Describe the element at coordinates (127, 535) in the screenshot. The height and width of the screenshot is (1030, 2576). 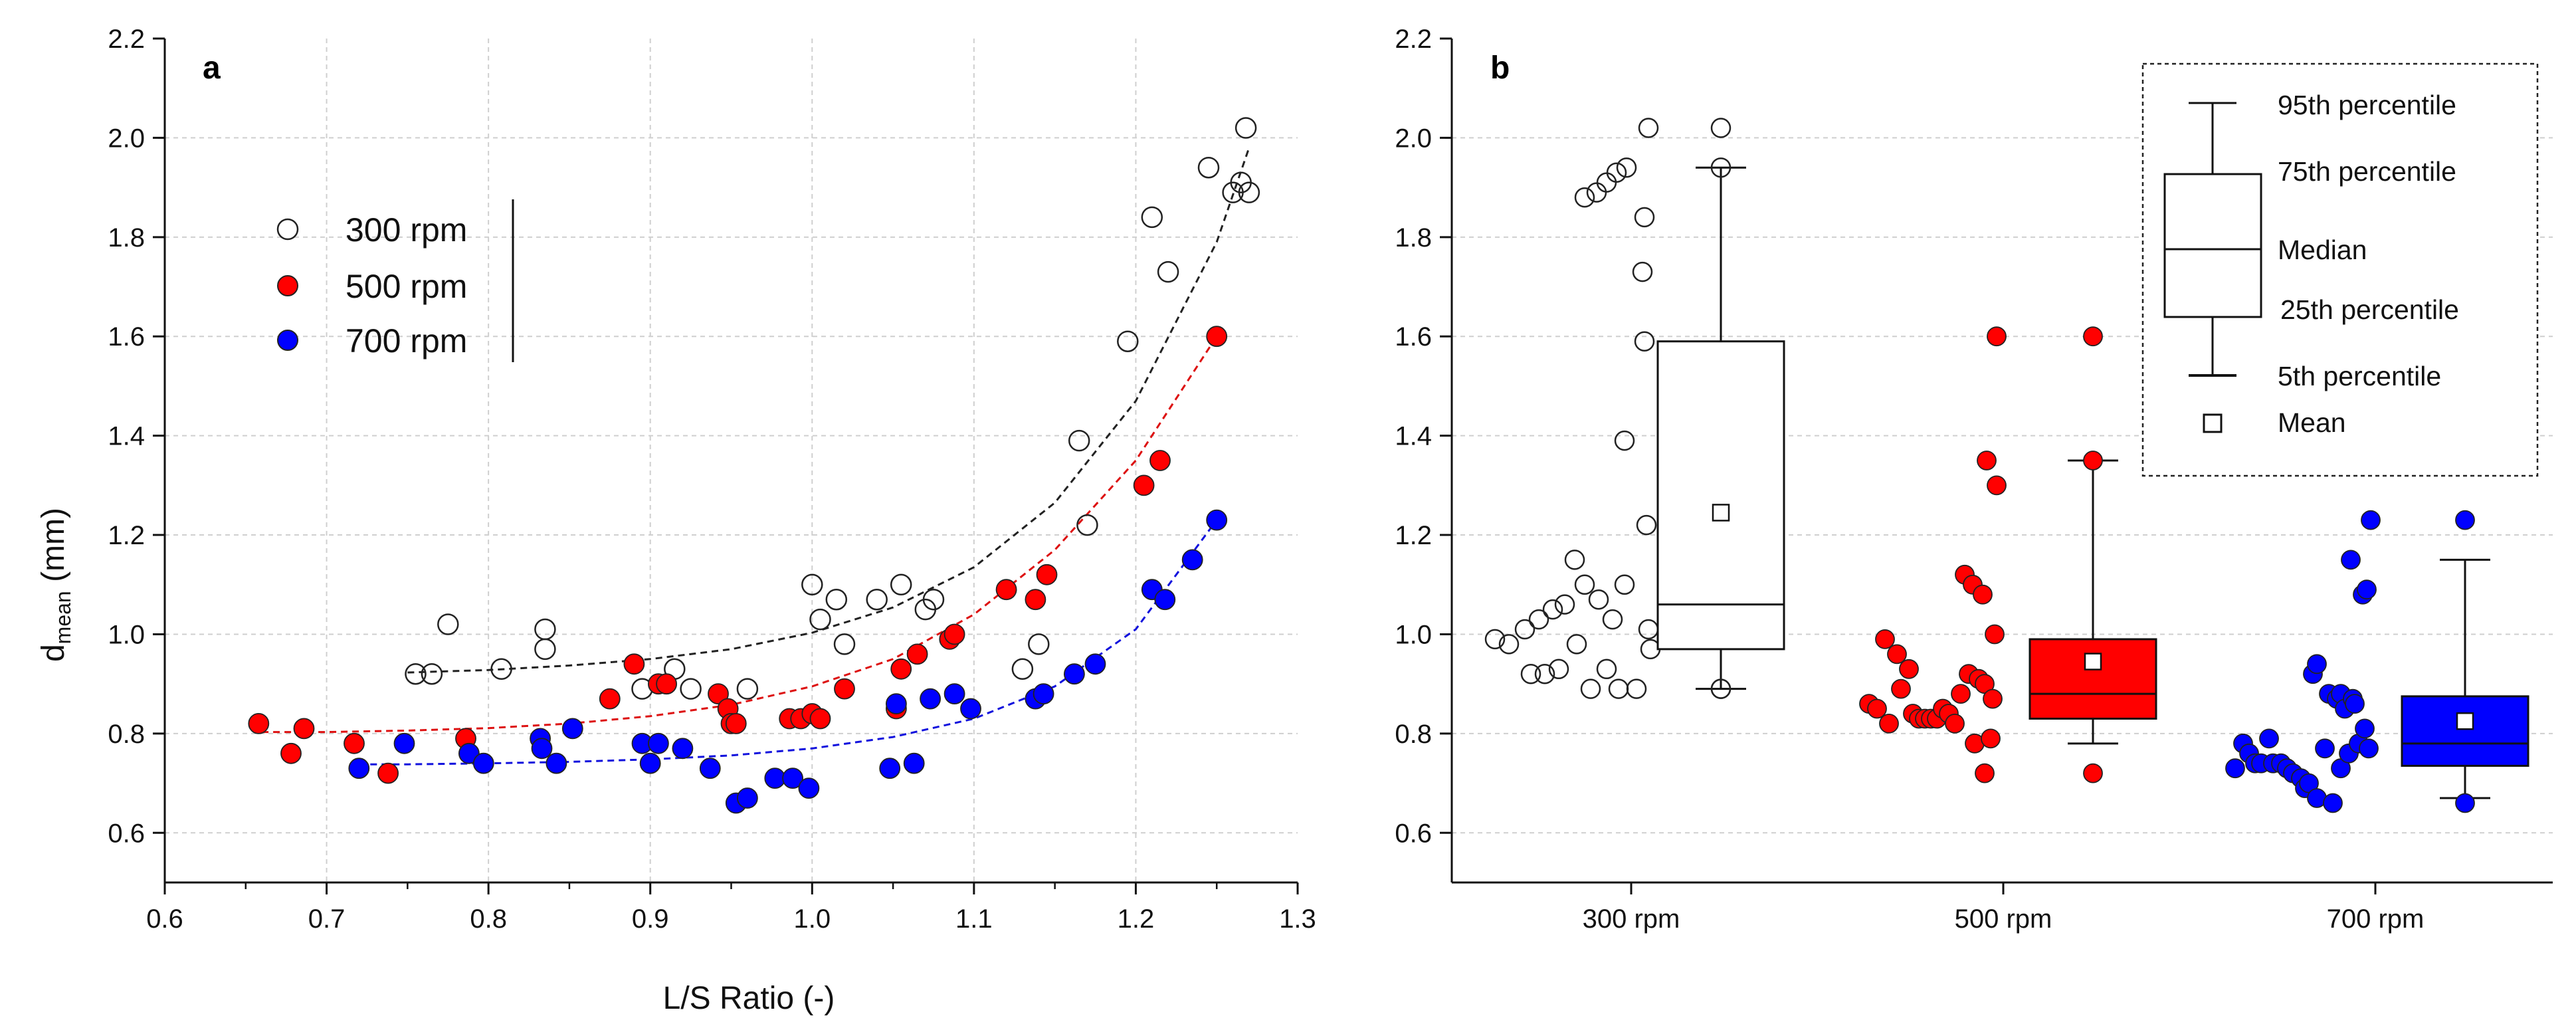
I see `y-tick-label: 1.2` at that location.